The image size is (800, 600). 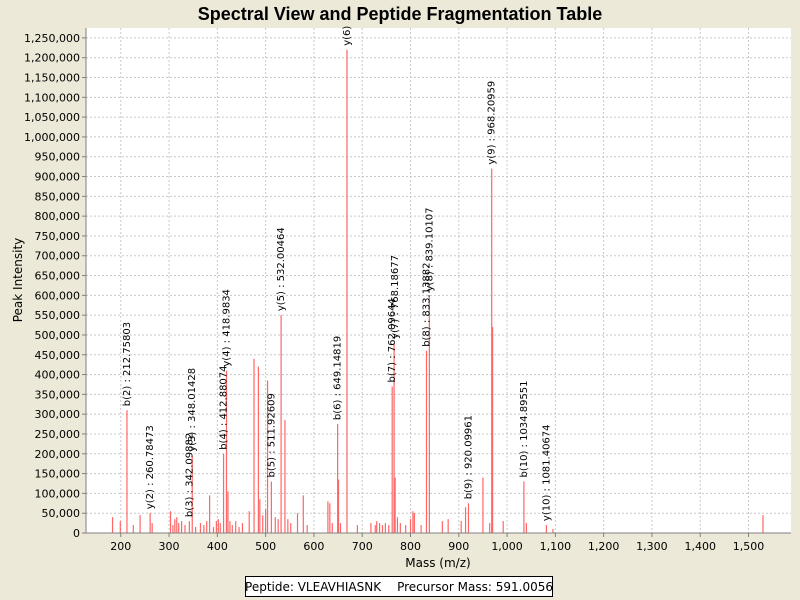 What do you see at coordinates (556, 546) in the screenshot?
I see `x-tick-label: 1,100` at bounding box center [556, 546].